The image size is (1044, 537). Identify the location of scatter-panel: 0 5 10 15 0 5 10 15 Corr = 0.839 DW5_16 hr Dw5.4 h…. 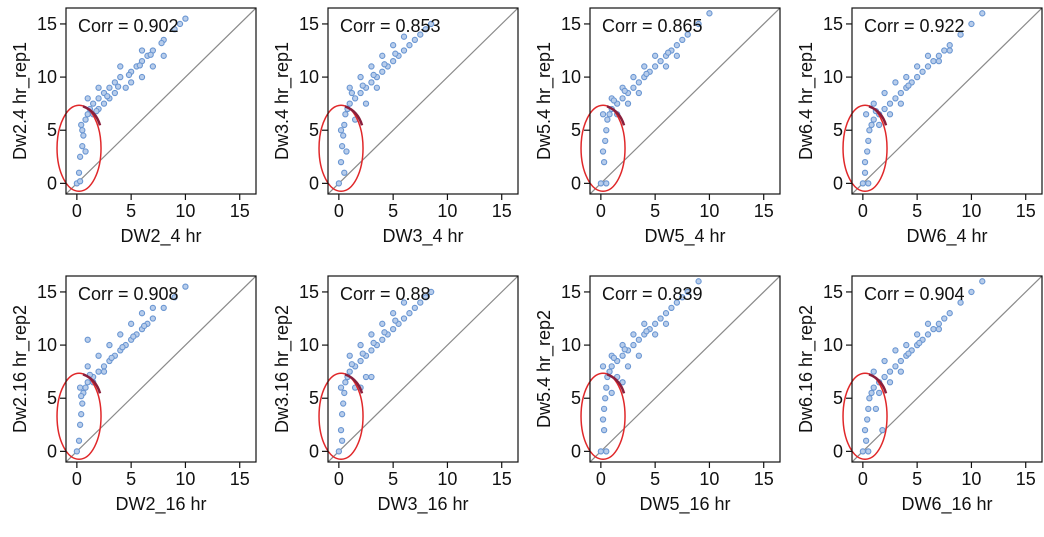
(655, 402).